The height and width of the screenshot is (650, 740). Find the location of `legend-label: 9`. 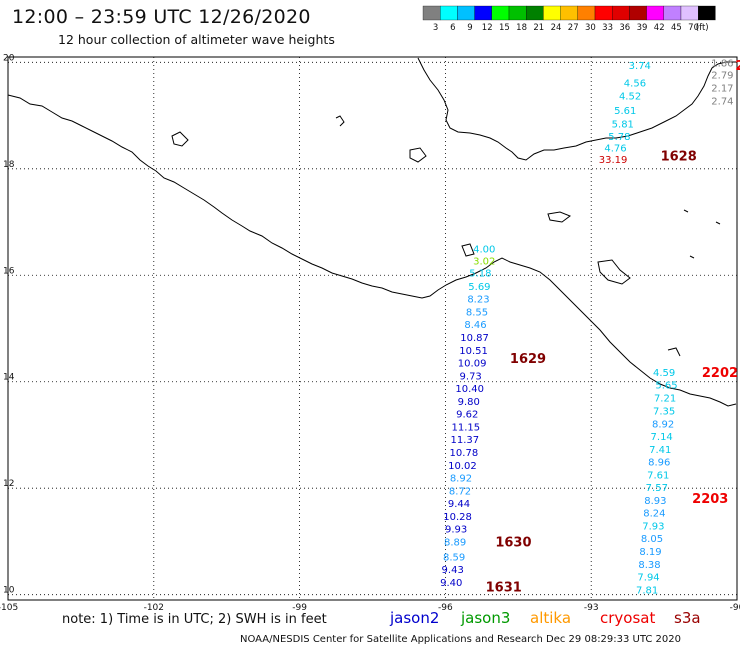

legend-label: 9 is located at coordinates (469, 28).